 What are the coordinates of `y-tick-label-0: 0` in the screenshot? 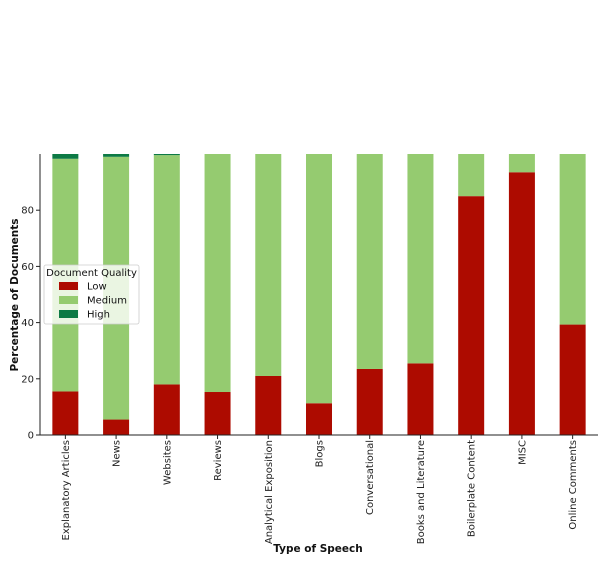 It's located at (31, 436).